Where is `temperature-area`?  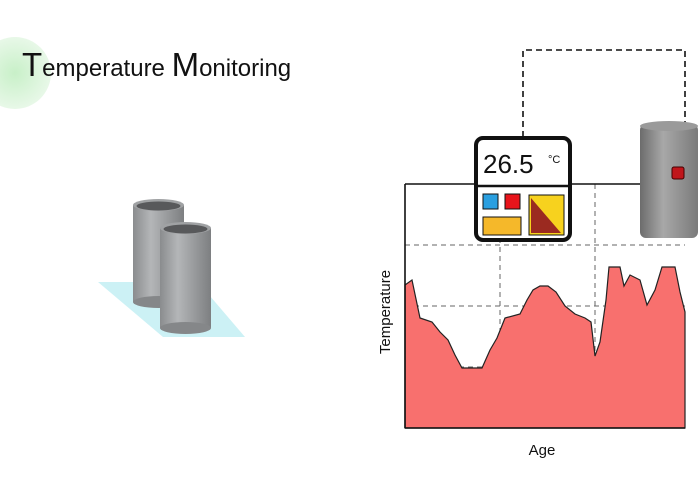
temperature-area is located at coordinates (545, 347).